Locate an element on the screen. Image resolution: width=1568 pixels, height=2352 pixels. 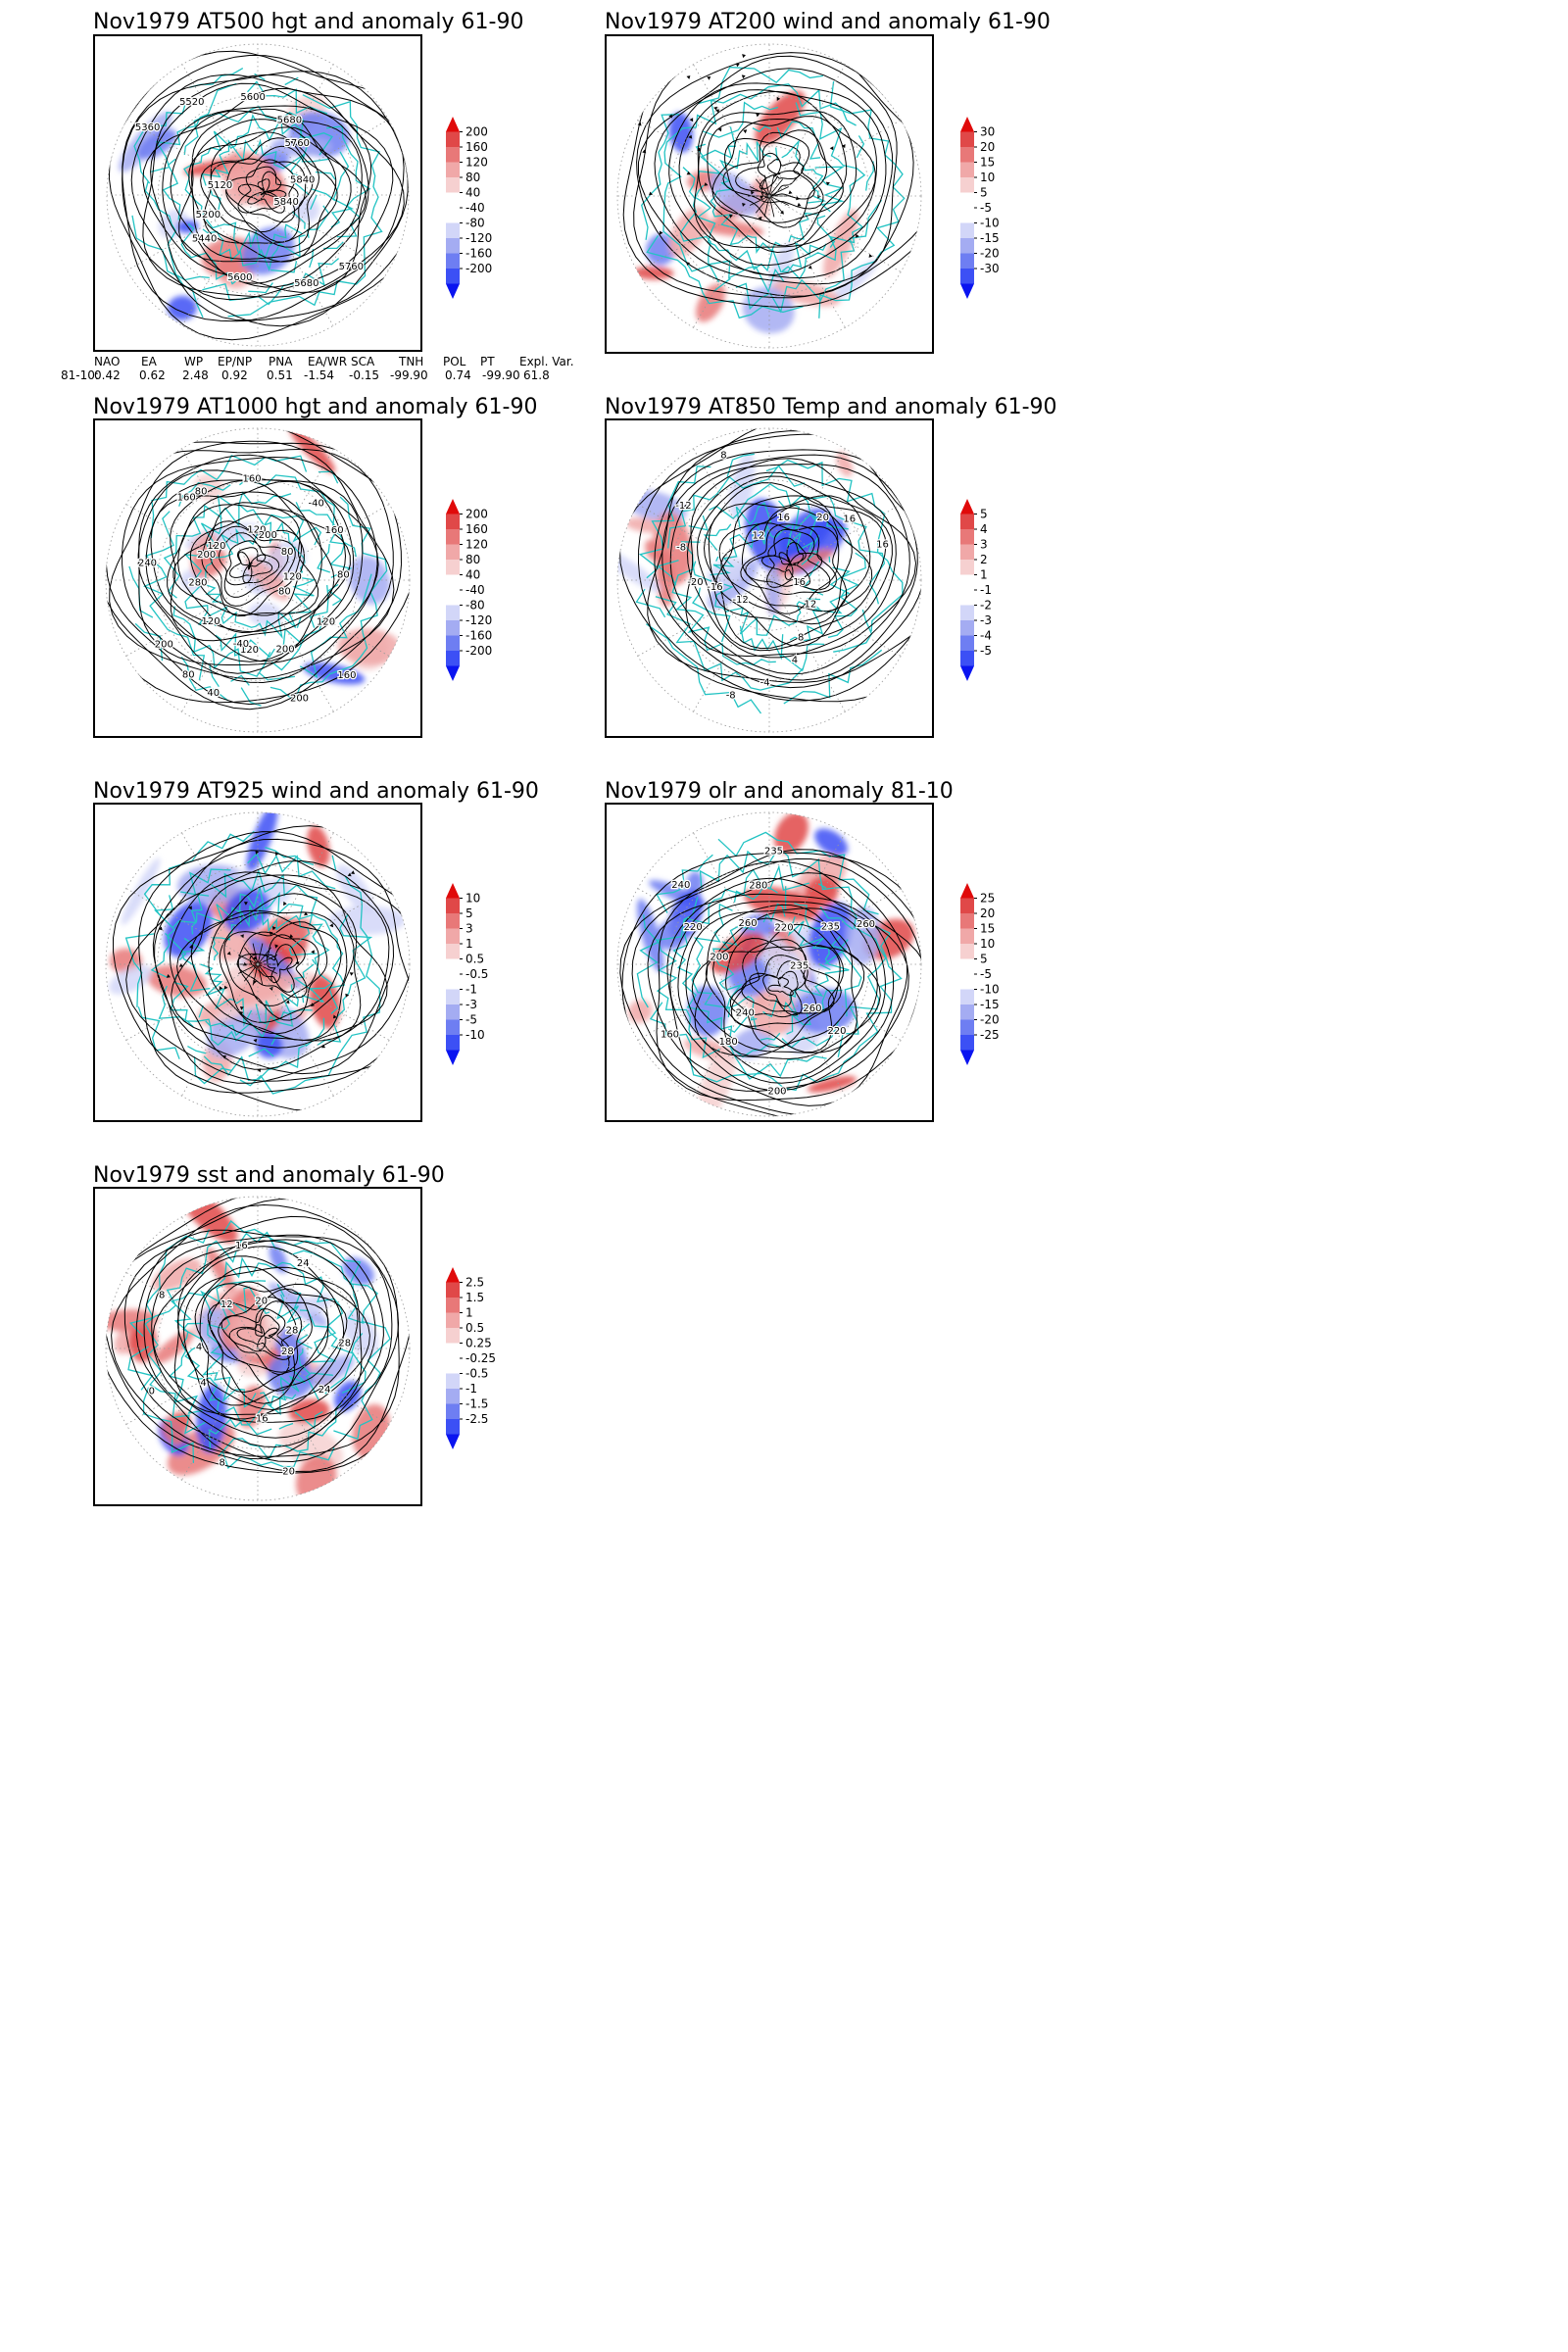
contour-label: -40 is located at coordinates (241, 644).